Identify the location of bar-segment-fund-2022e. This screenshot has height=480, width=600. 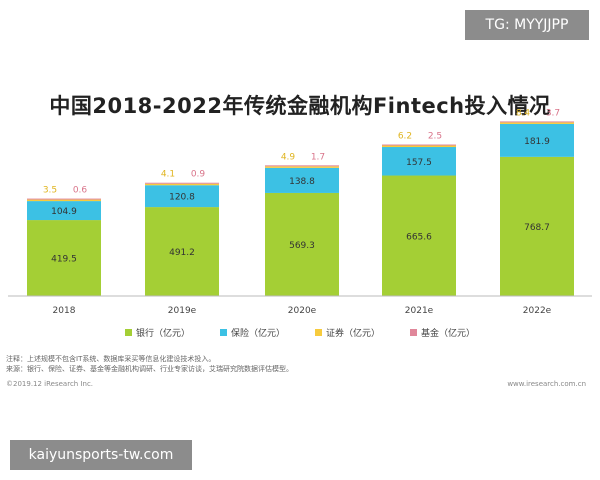
(537, 122).